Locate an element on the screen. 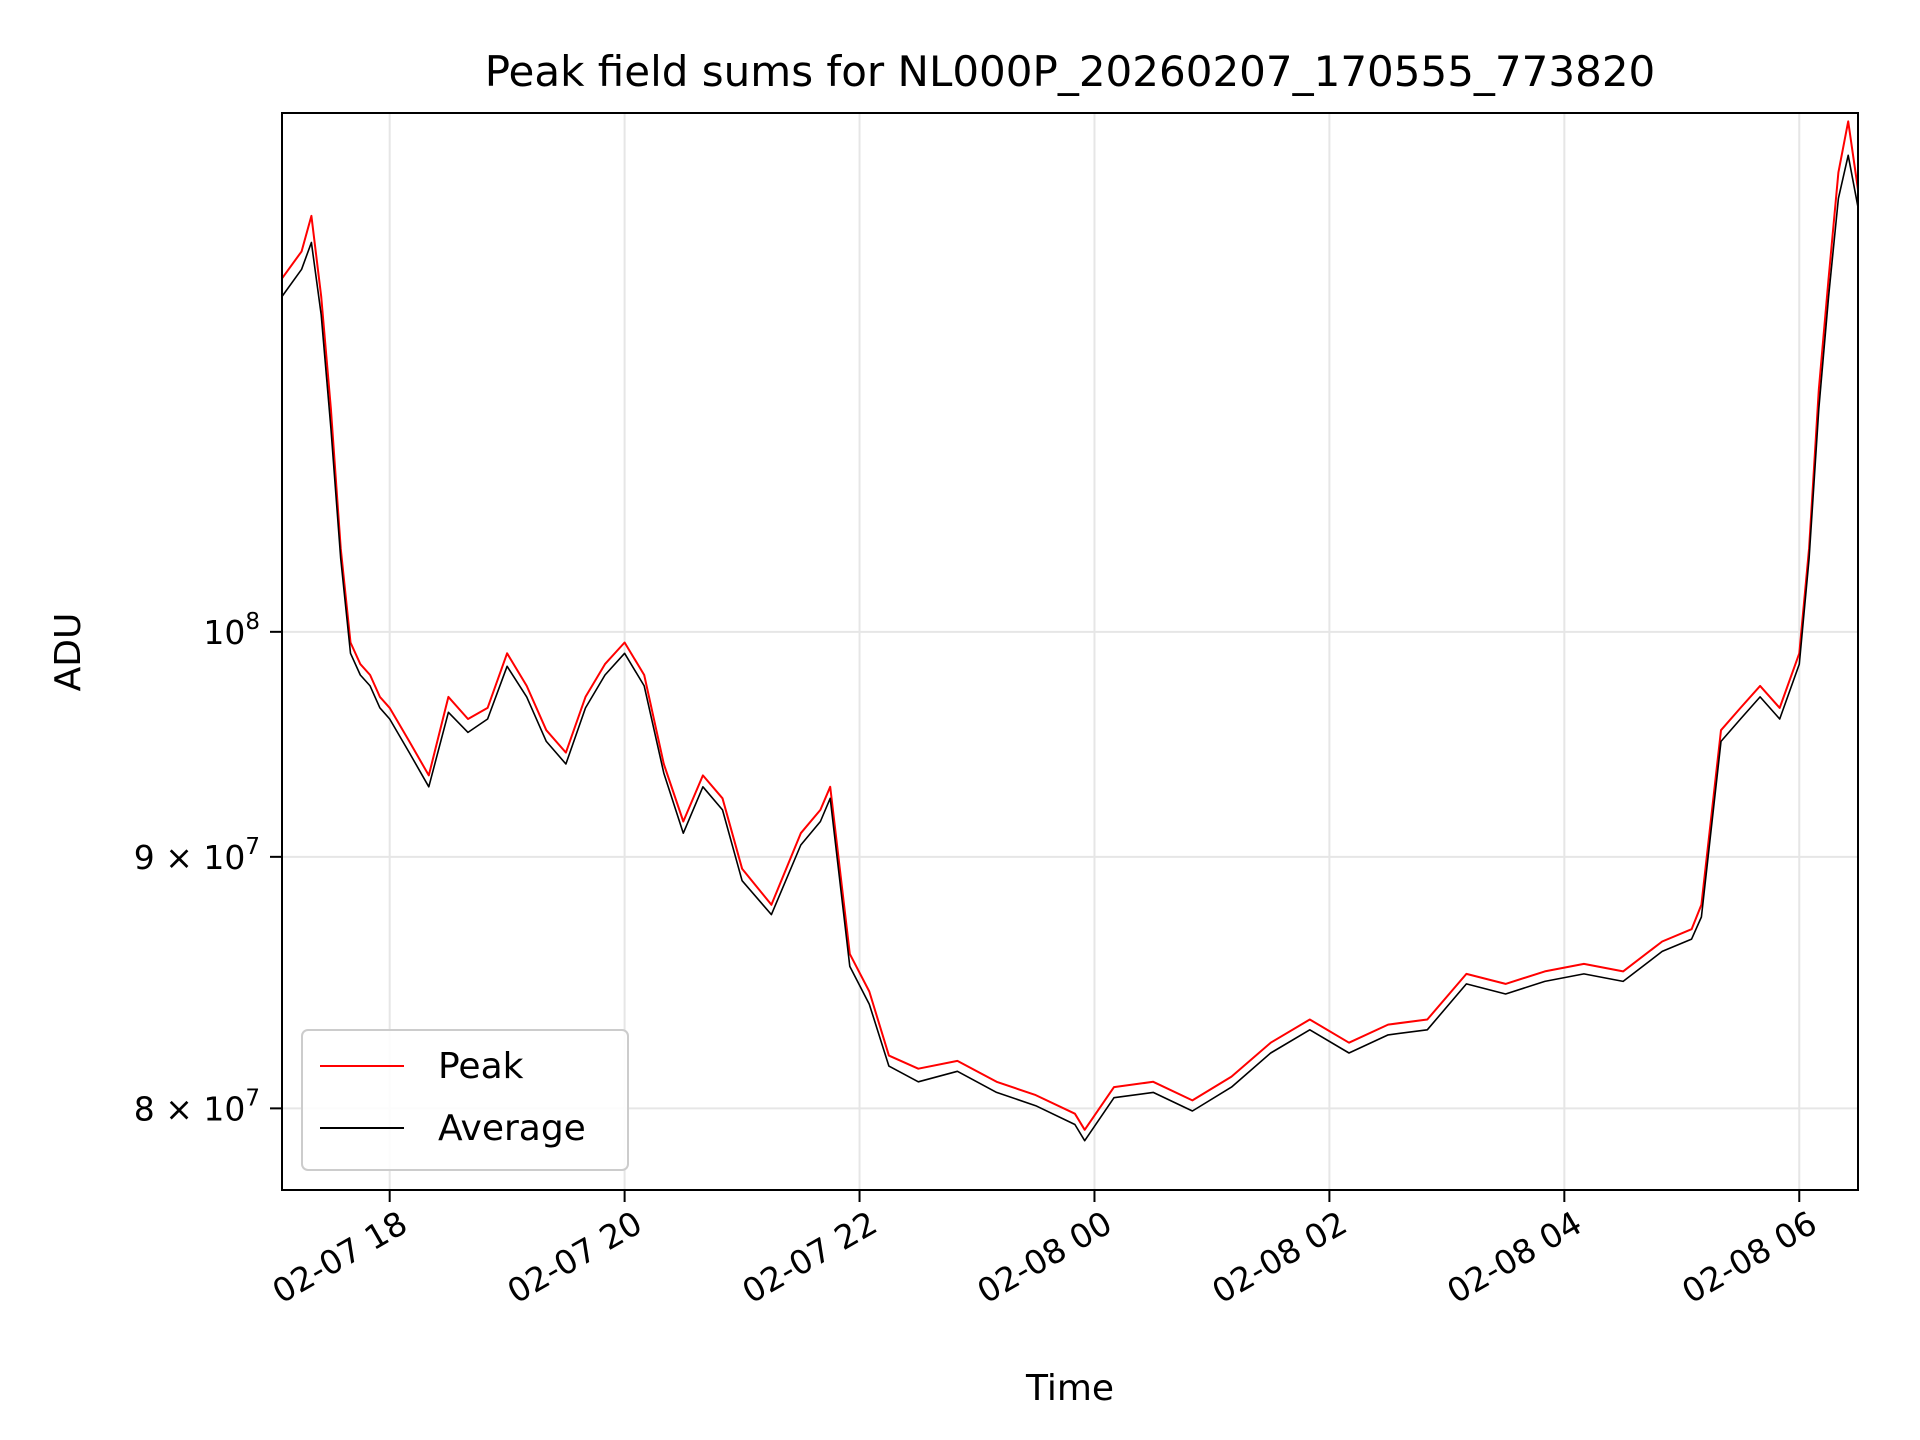 This screenshot has height=1440, width=1920. y-tick-label: 108 is located at coordinates (231, 630).